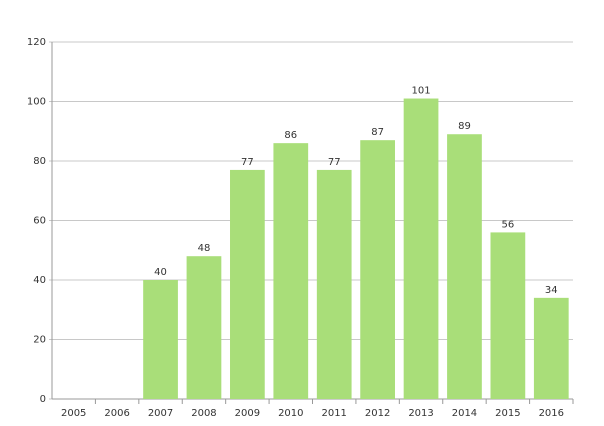 The image size is (604, 426). What do you see at coordinates (43, 399) in the screenshot?
I see `y-tick-label: 0` at bounding box center [43, 399].